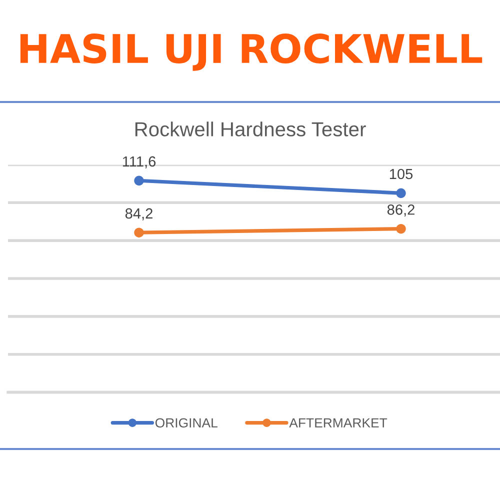 Image resolution: width=500 pixels, height=500 pixels. I want to click on data-label: 84,2, so click(138, 214).